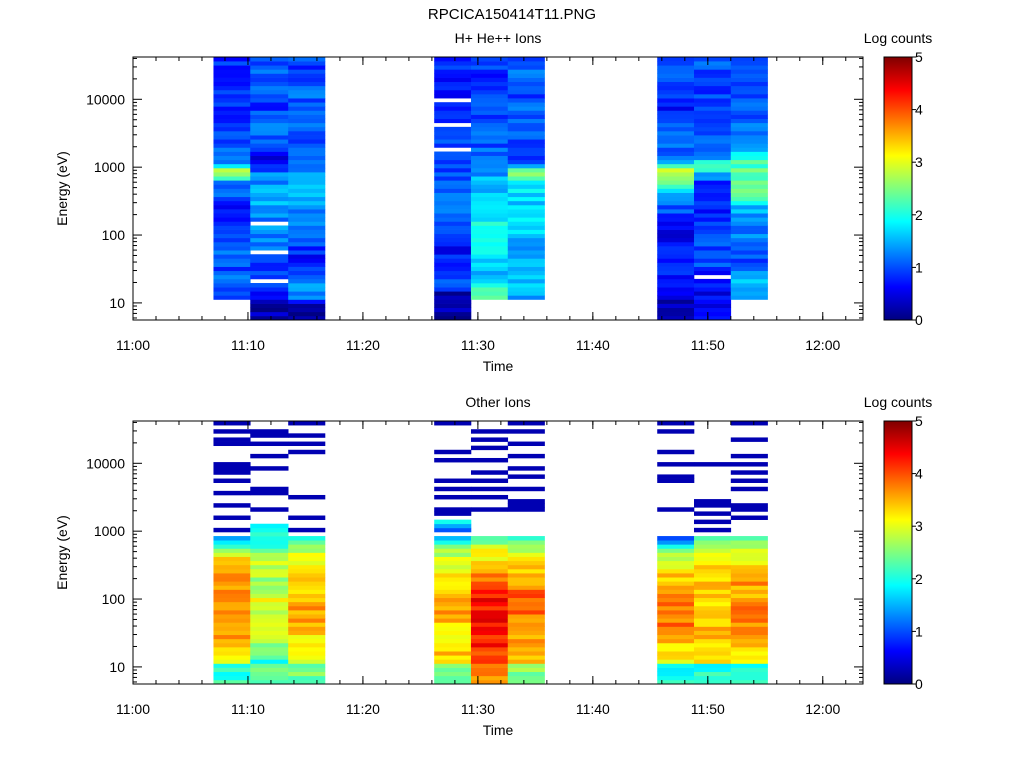 The width and height of the screenshot is (1024, 768). Describe the element at coordinates (109, 531) in the screenshot. I see `y-tick-label: 1000` at that location.